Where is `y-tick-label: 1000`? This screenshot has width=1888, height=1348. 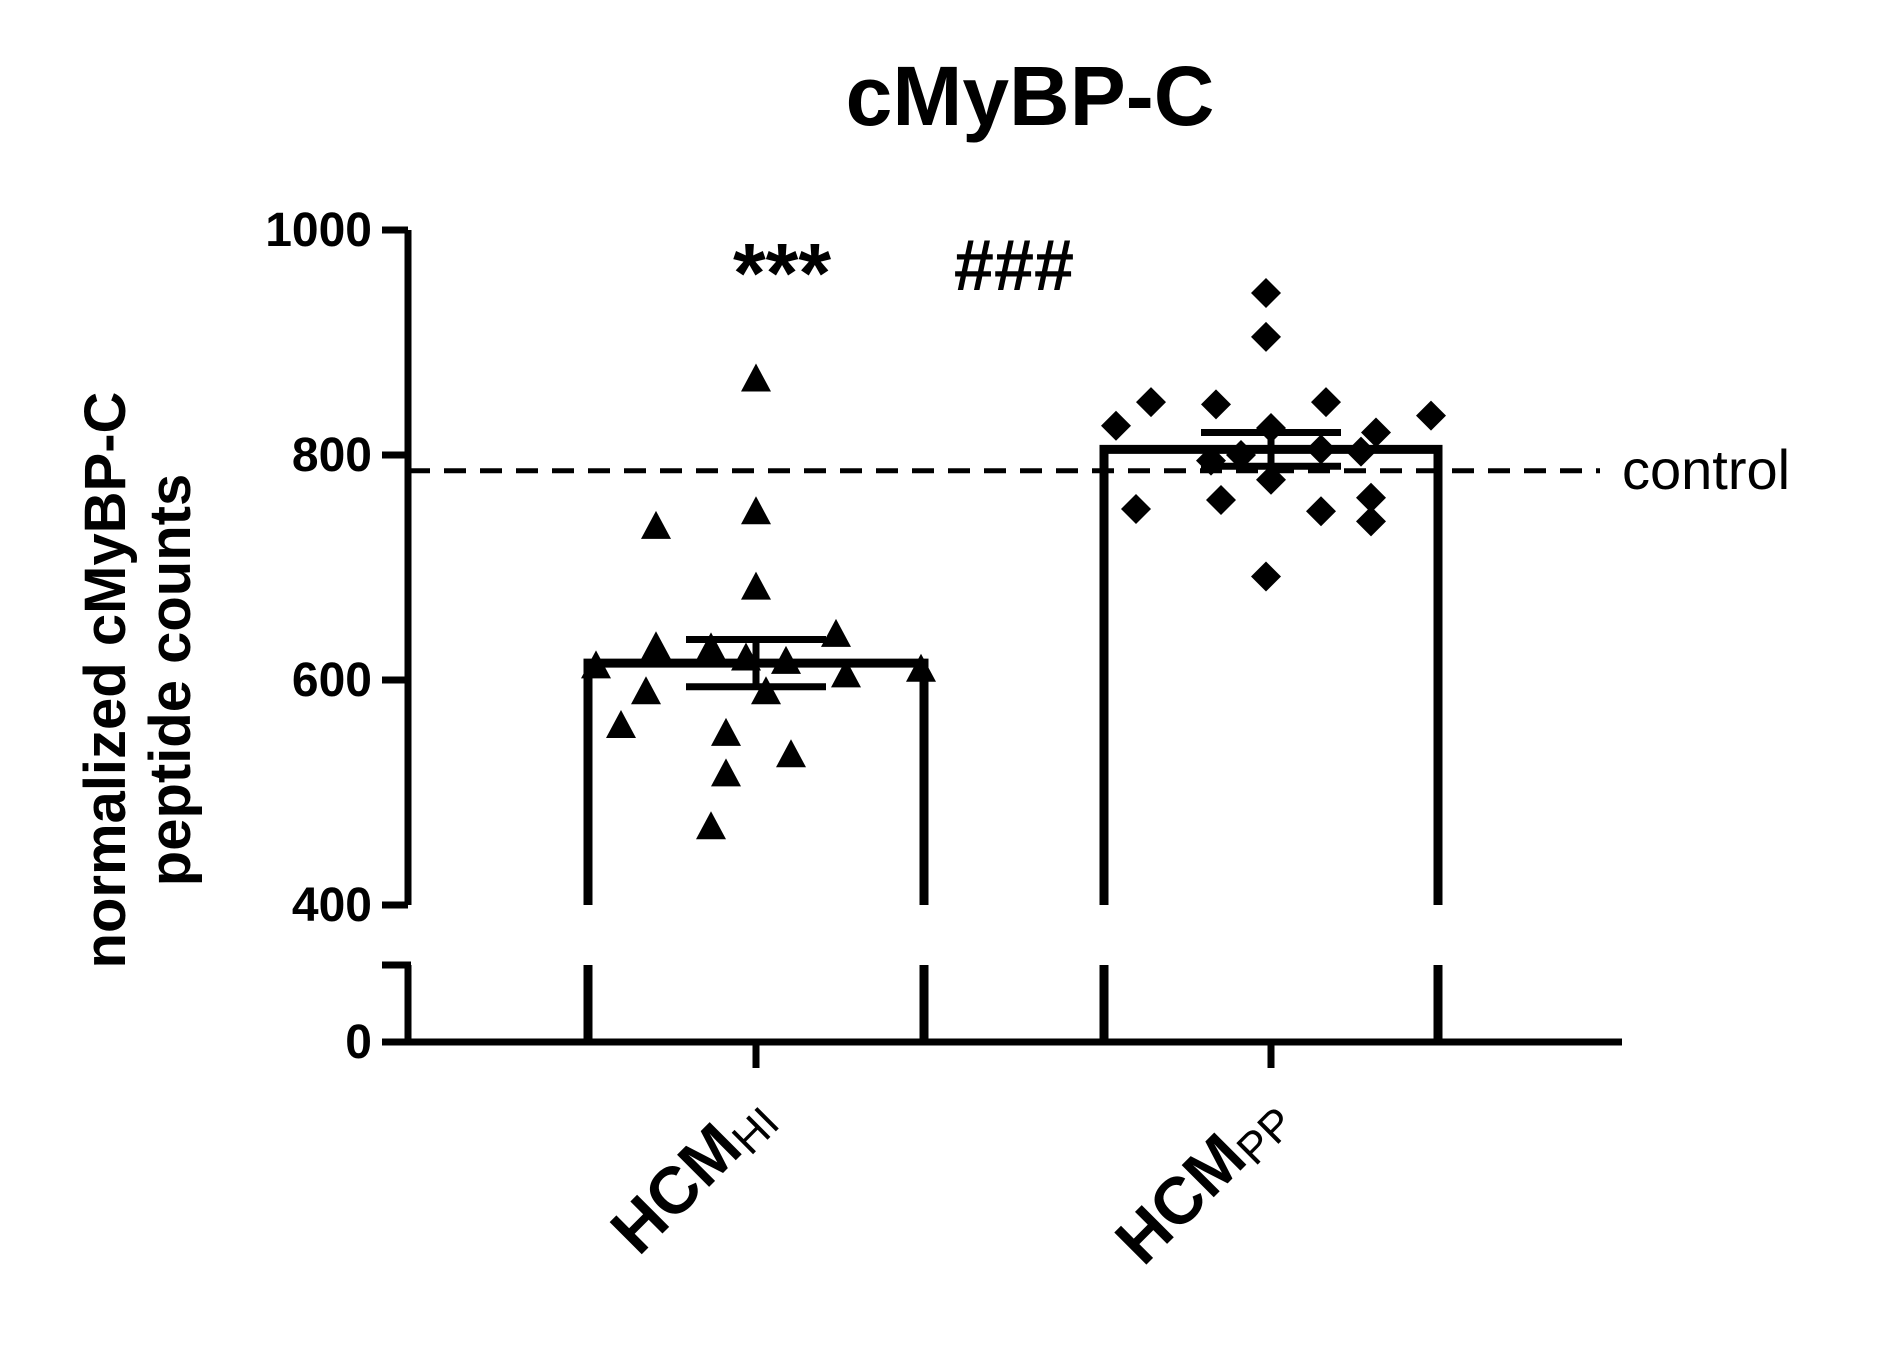
y-tick-label: 1000 is located at coordinates (318, 230).